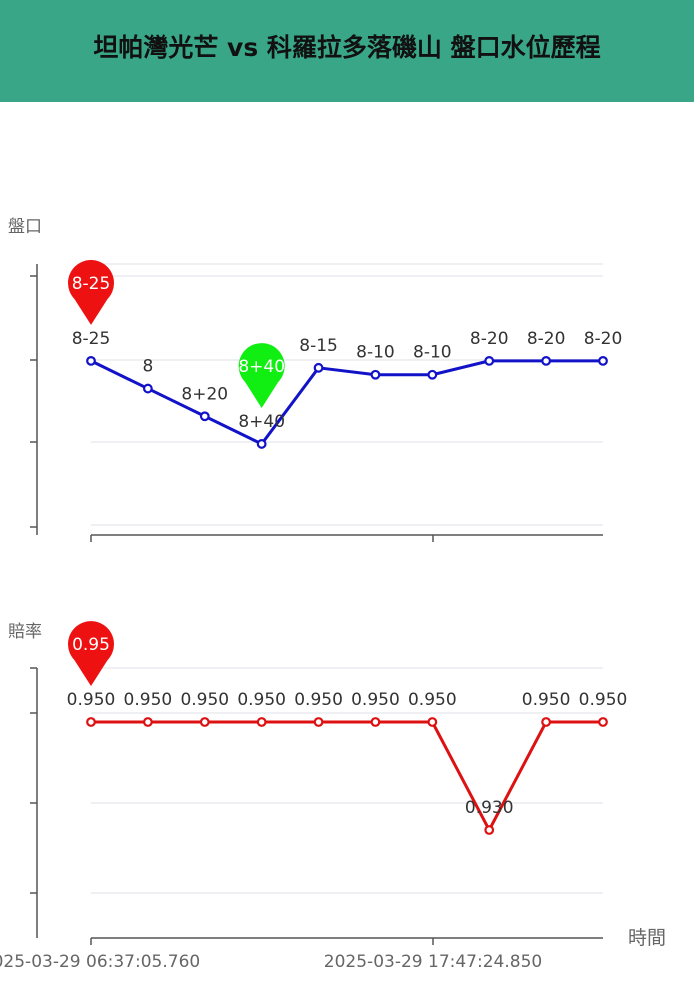  What do you see at coordinates (647, 938) in the screenshot?
I see `x-axis-label: 時間` at bounding box center [647, 938].